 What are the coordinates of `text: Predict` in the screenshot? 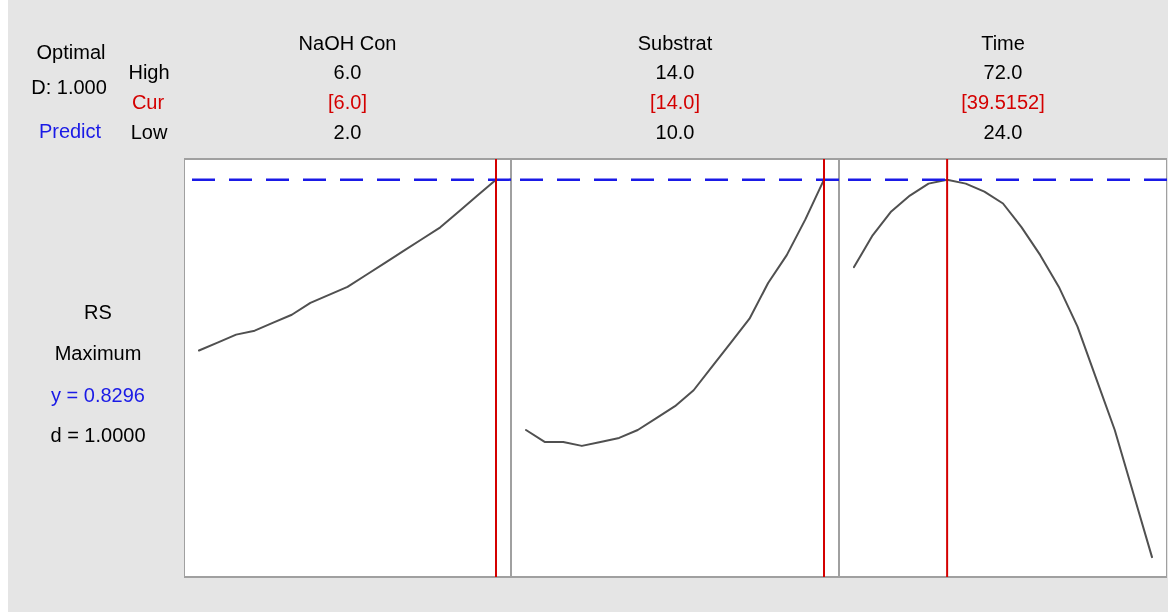 It's located at (70, 131).